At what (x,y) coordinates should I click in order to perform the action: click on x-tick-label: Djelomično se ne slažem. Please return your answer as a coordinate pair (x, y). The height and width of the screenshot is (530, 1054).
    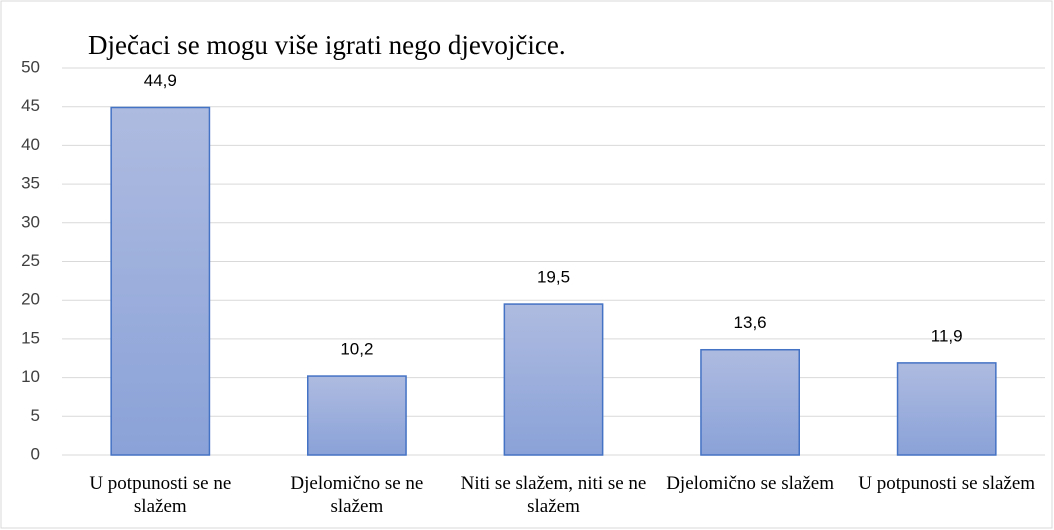
    Looking at the image, I should click on (357, 495).